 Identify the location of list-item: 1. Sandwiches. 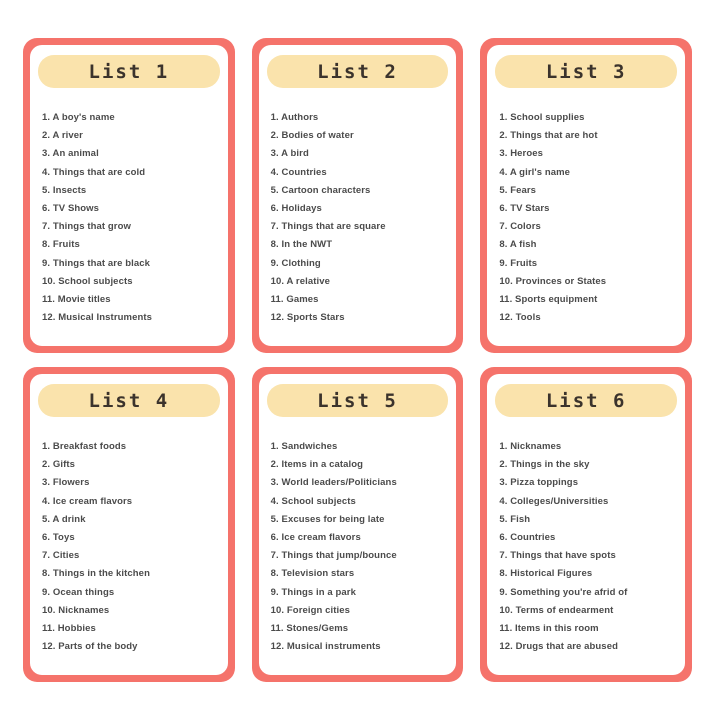
(304, 446).